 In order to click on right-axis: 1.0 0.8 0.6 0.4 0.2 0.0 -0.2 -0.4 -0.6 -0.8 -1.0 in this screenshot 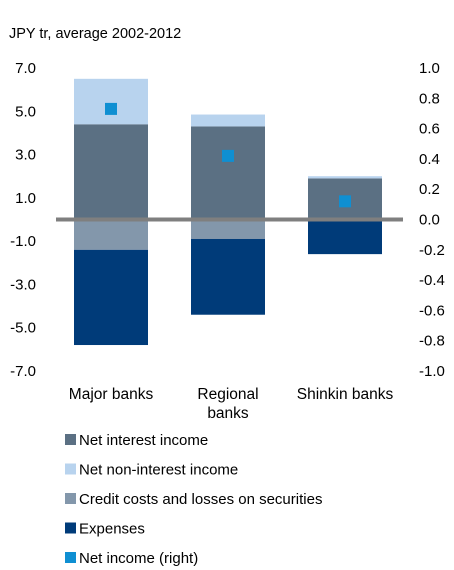, I will do `click(432, 220)`.